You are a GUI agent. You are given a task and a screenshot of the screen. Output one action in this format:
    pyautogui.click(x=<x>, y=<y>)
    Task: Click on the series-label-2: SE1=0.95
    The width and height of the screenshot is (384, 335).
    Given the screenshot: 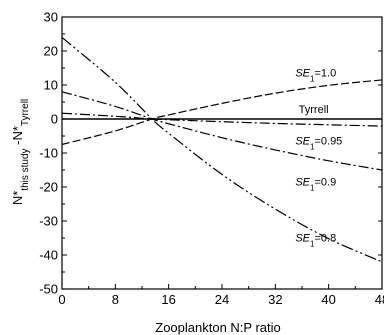 What is the action you would take?
    pyautogui.click(x=318, y=144)
    